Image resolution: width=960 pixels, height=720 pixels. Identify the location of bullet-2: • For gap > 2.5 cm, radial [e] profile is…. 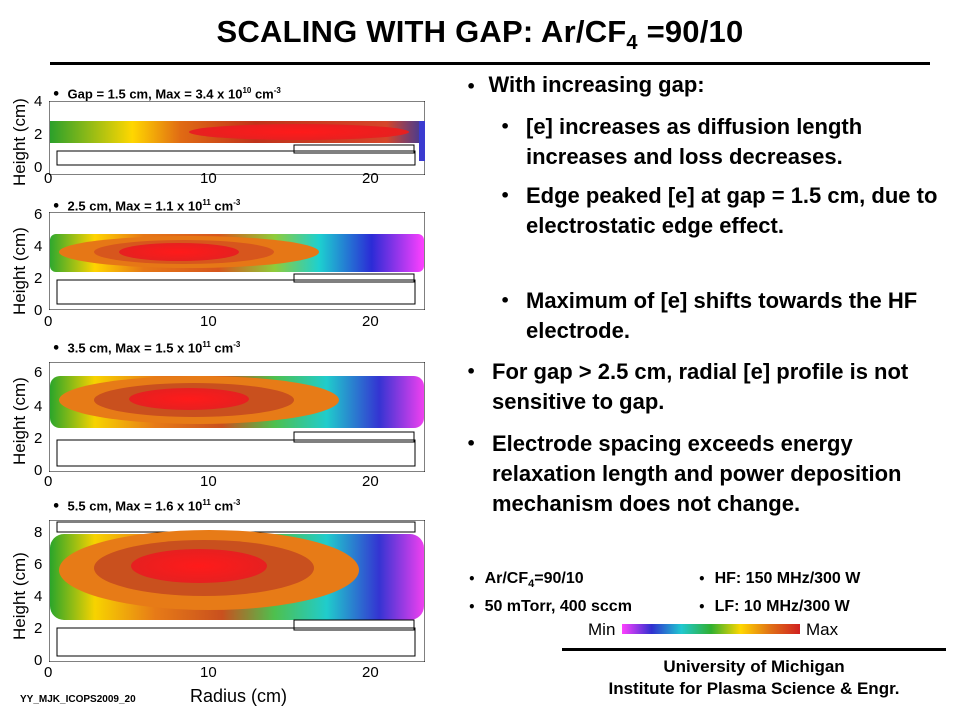
(687, 386).